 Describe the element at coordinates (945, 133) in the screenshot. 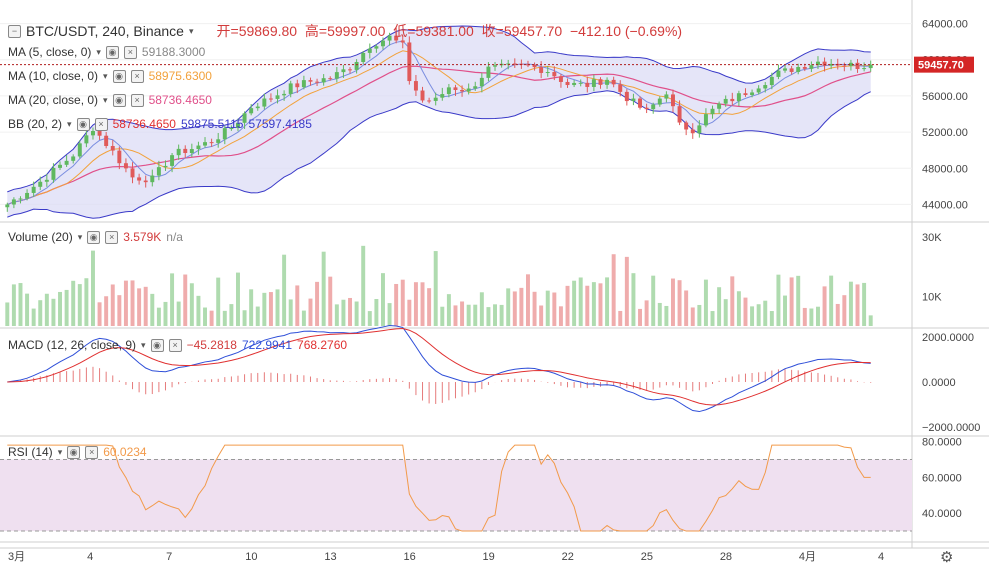

I see `price-tick-label: 52000.00` at that location.